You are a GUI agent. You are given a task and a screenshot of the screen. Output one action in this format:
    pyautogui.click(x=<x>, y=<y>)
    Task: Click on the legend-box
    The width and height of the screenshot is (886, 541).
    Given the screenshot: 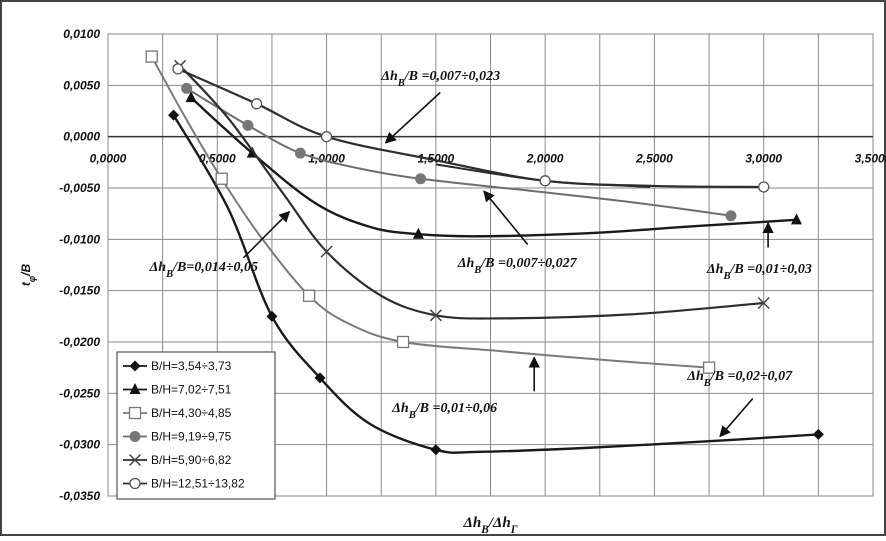 What is the action you would take?
    pyautogui.click(x=196, y=425)
    